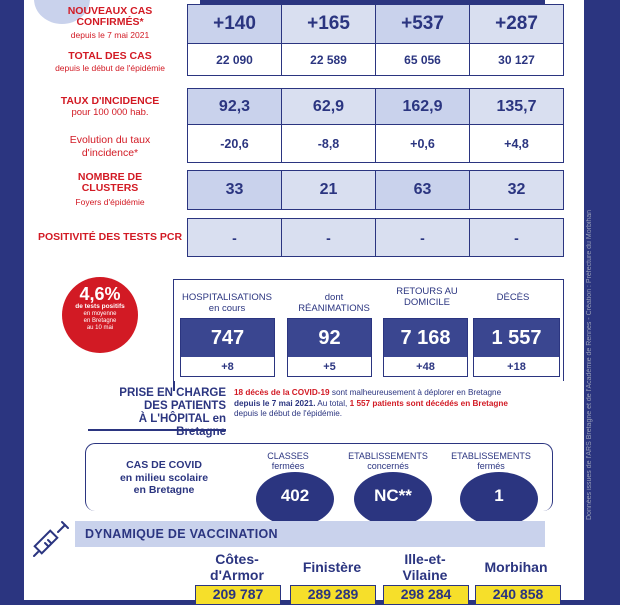  I want to click on hosp-value: 747, so click(227, 338).